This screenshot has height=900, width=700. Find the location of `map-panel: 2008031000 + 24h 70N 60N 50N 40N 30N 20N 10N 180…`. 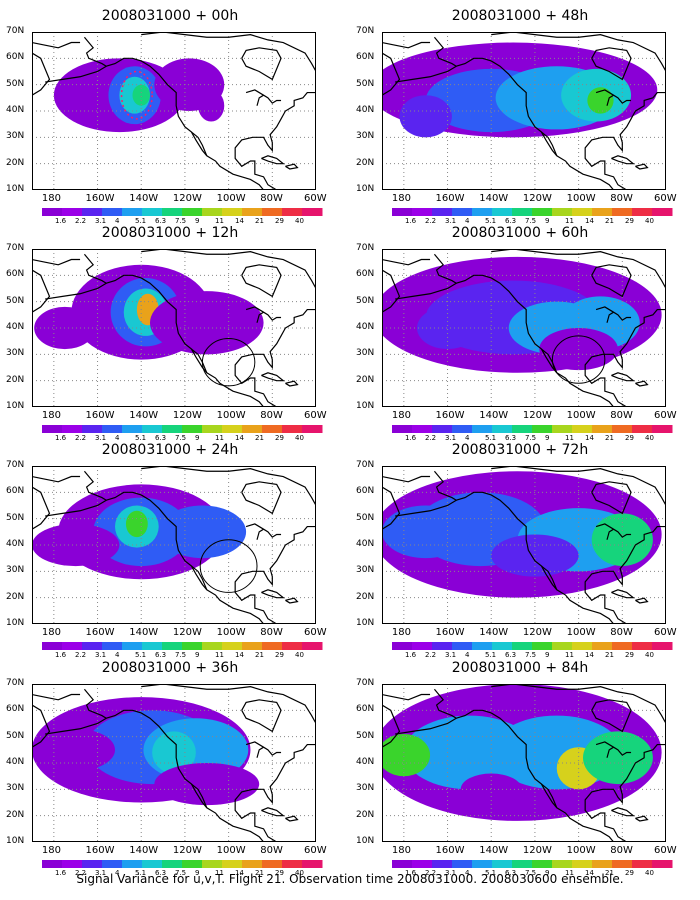

map-panel: 2008031000 + 24h 70N 60N 50N 40N 30N 20N 10N 180… is located at coordinates (170, 551).